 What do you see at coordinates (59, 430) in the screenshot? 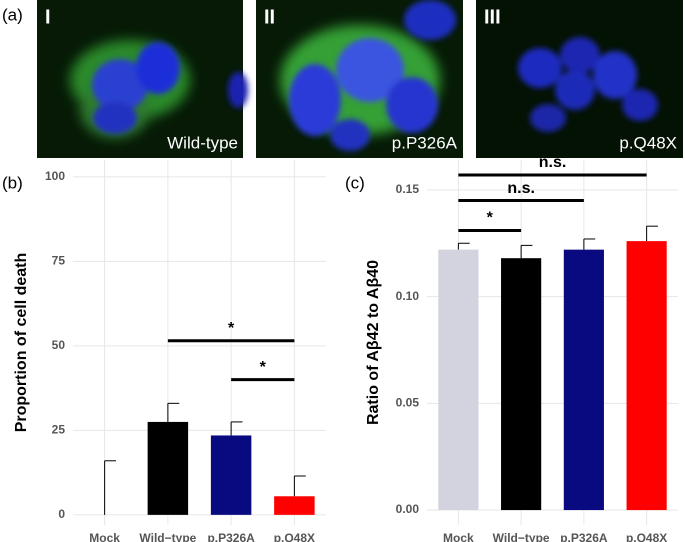
I see `y-tick-label: 25` at bounding box center [59, 430].